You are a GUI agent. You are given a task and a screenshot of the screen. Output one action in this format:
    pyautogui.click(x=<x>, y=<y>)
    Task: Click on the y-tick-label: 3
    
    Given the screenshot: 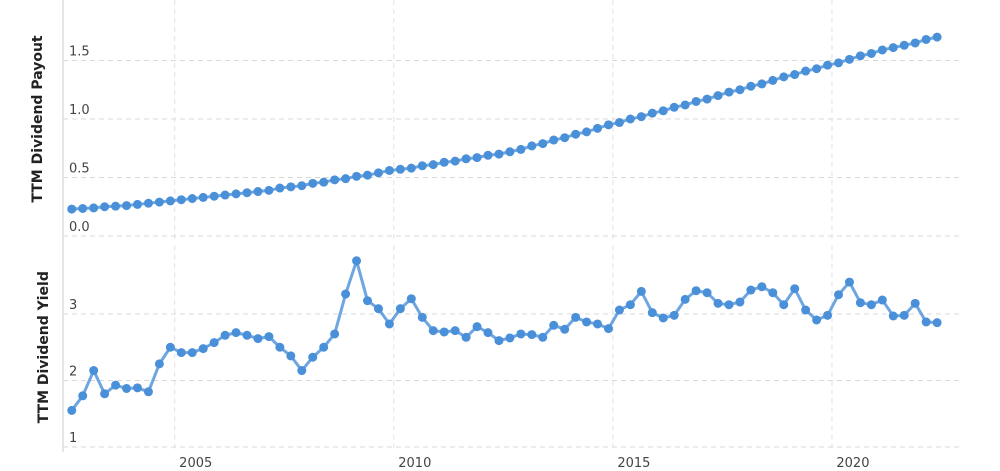 What is the action you would take?
    pyautogui.click(x=73, y=305)
    